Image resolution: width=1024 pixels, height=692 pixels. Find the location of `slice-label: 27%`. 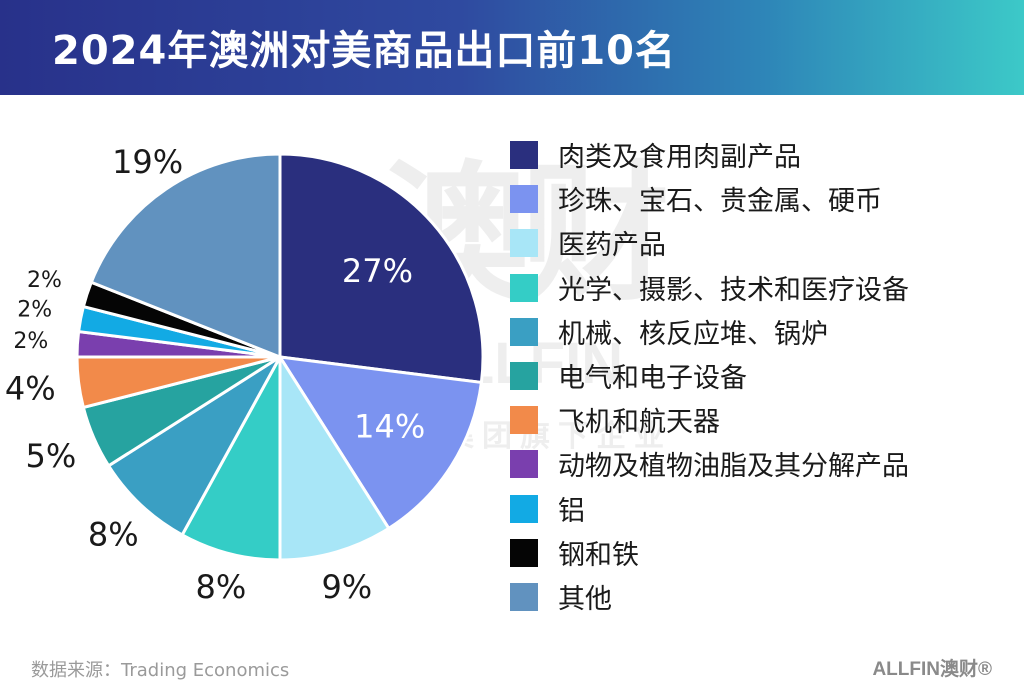

slice-label: 27% is located at coordinates (377, 271).